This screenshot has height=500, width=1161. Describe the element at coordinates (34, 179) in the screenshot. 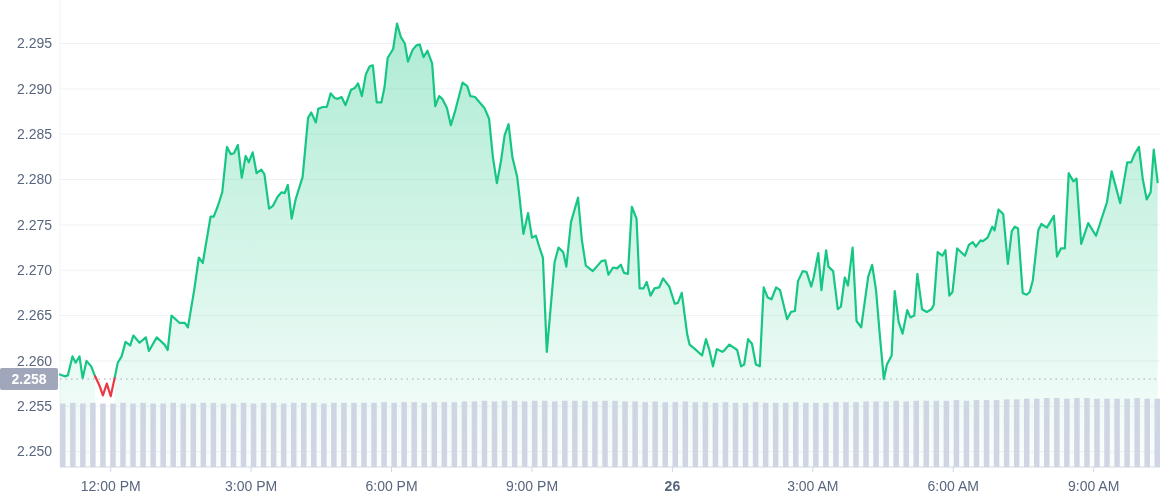

I see `y-tick-label: 2.280` at that location.